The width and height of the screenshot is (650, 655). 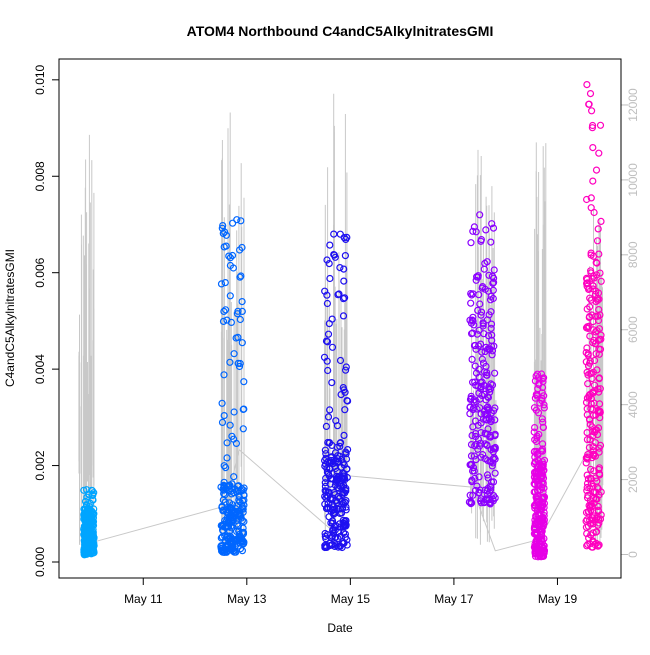 What do you see at coordinates (633, 554) in the screenshot?
I see `y2-axis-tick-label: 0` at bounding box center [633, 554].